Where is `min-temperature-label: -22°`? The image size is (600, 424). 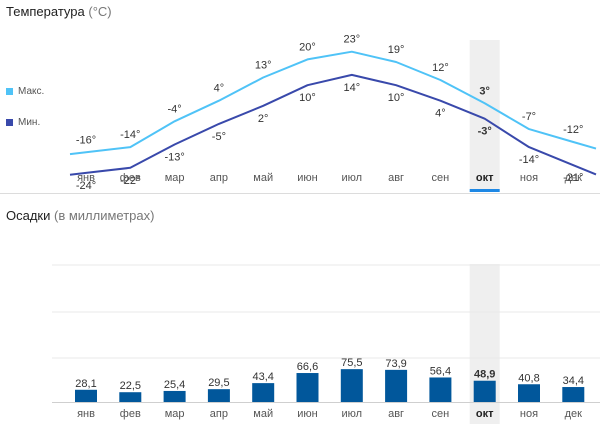
min-temperature-label: -22° is located at coordinates (130, 181).